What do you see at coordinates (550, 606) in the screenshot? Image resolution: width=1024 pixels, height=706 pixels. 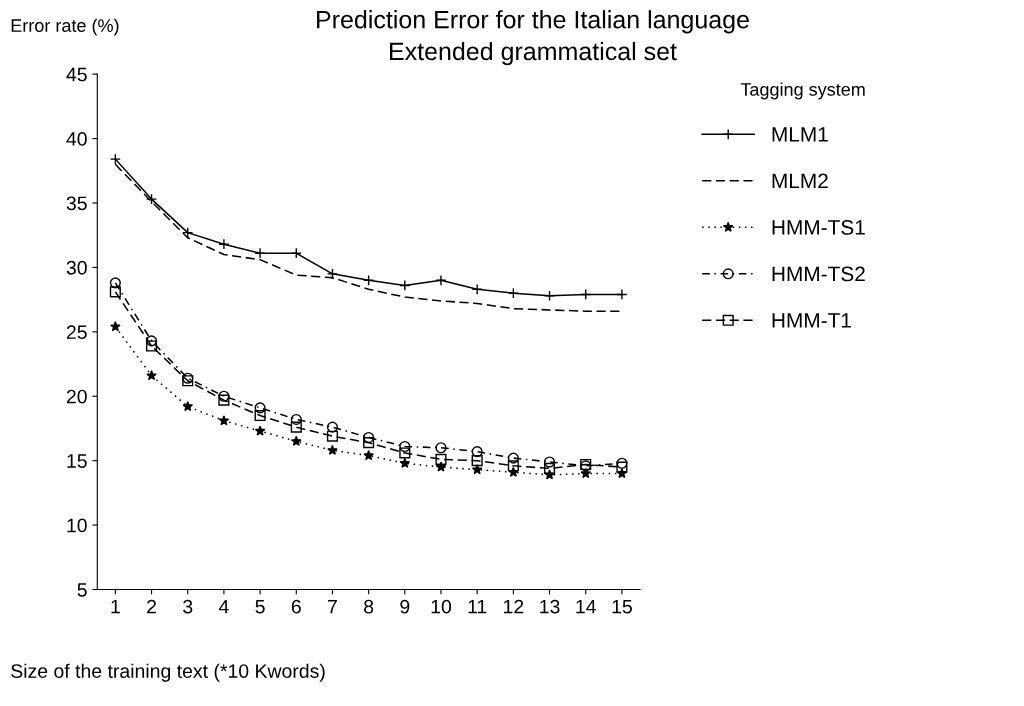 I see `x-tick-label: 13` at bounding box center [550, 606].